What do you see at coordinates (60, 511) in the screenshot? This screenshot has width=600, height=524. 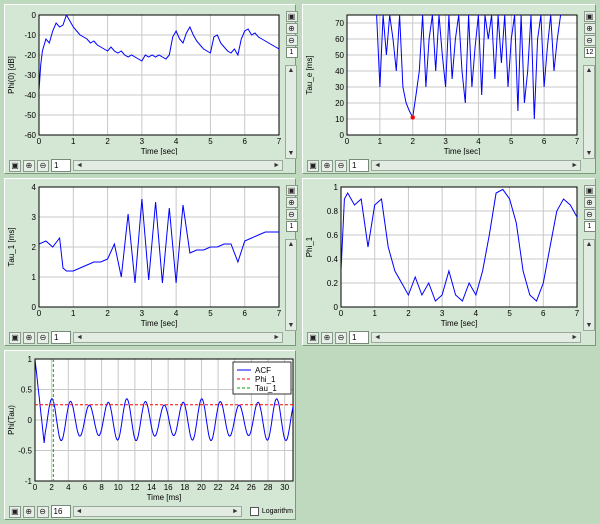 I see `x-page-field: 16` at bounding box center [60, 511].